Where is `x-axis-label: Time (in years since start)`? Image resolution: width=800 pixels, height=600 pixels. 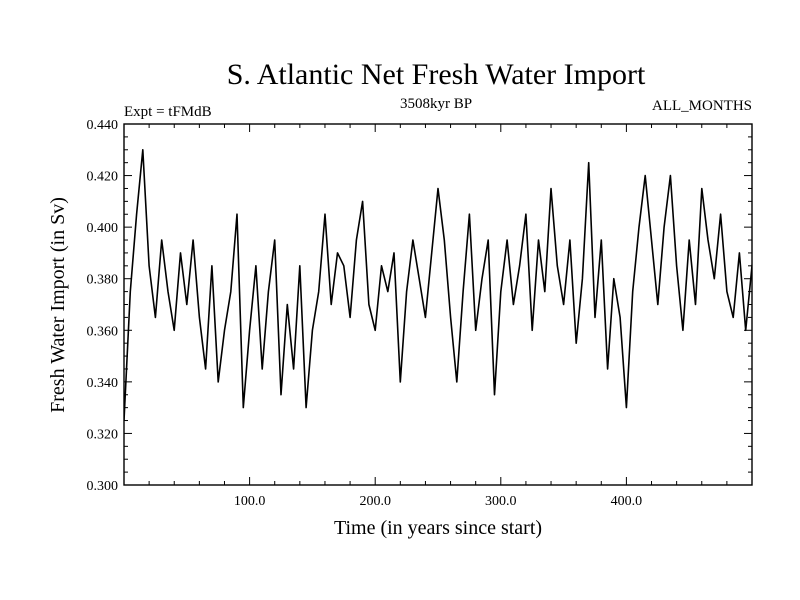 x-axis-label: Time (in years since start) is located at coordinates (438, 528).